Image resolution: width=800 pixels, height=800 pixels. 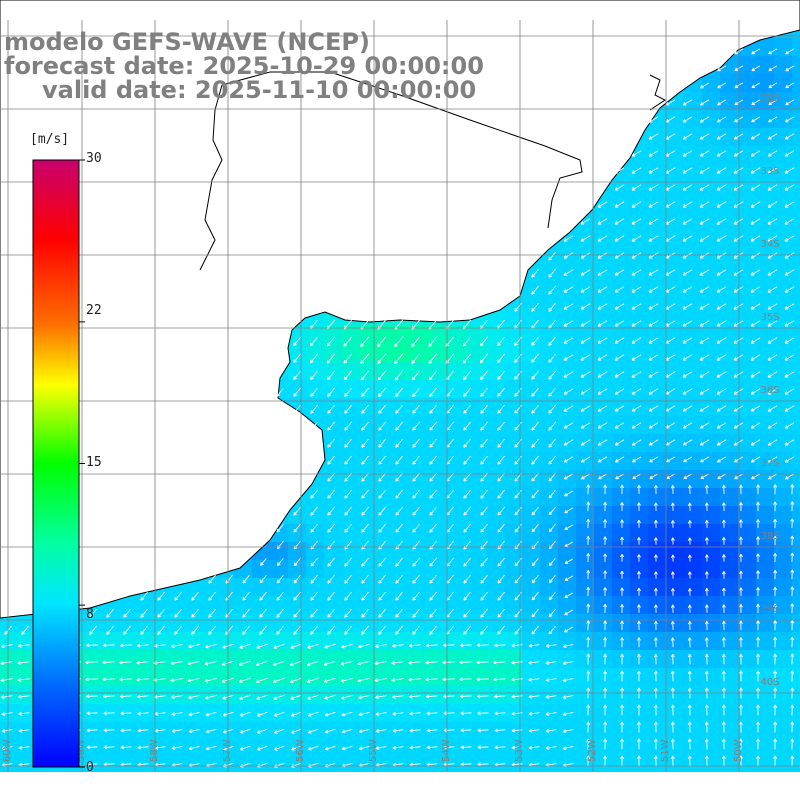 What do you see at coordinates (94, 310) in the screenshot?
I see `colorbar-tick-22: 22` at bounding box center [94, 310].